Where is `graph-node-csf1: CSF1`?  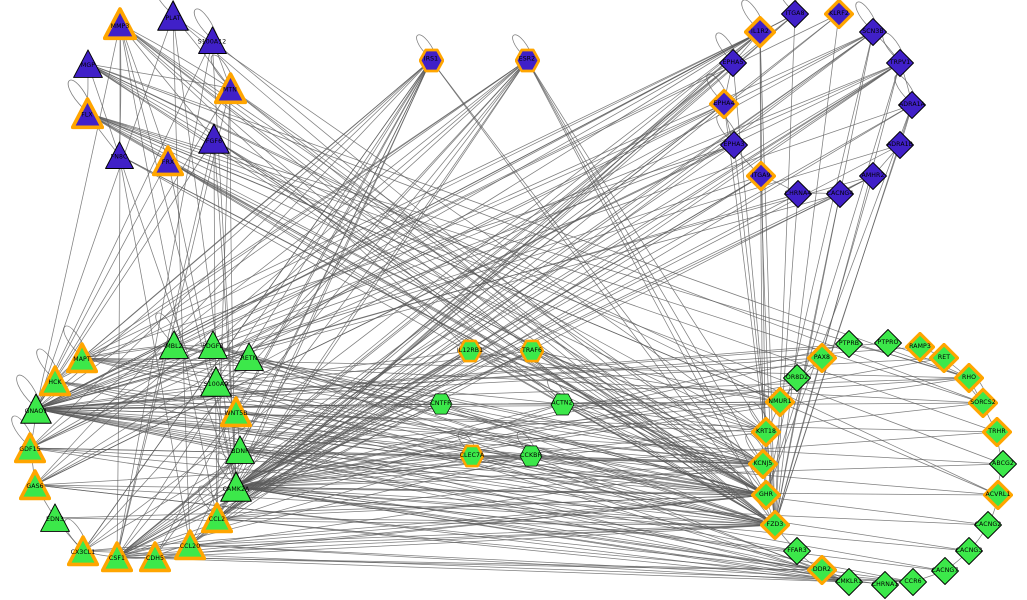 graph-node-csf1: CSF1 is located at coordinates (117, 557).